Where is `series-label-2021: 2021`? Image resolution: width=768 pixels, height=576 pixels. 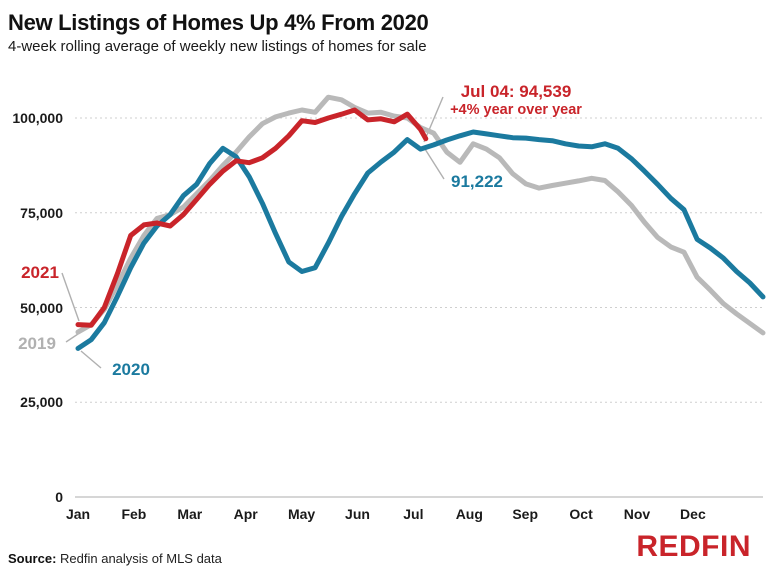 series-label-2021: 2021 is located at coordinates (40, 272).